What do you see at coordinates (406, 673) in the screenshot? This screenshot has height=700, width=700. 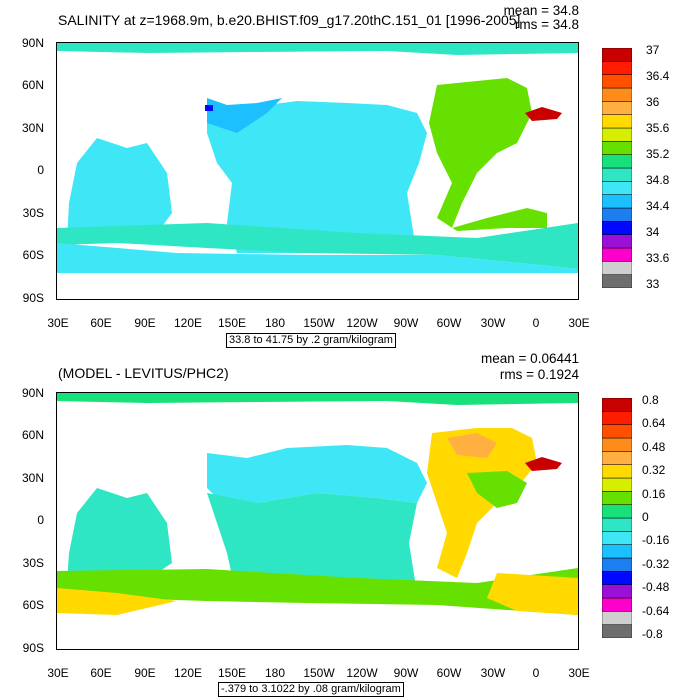 I see `lon-label: 90W` at bounding box center [406, 673].